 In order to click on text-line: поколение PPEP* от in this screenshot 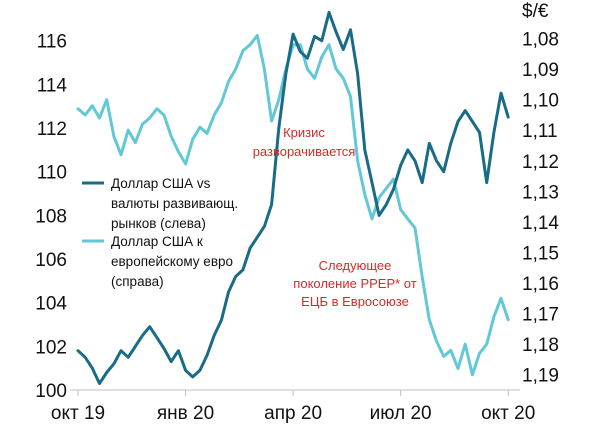, I will do `click(354, 283)`.